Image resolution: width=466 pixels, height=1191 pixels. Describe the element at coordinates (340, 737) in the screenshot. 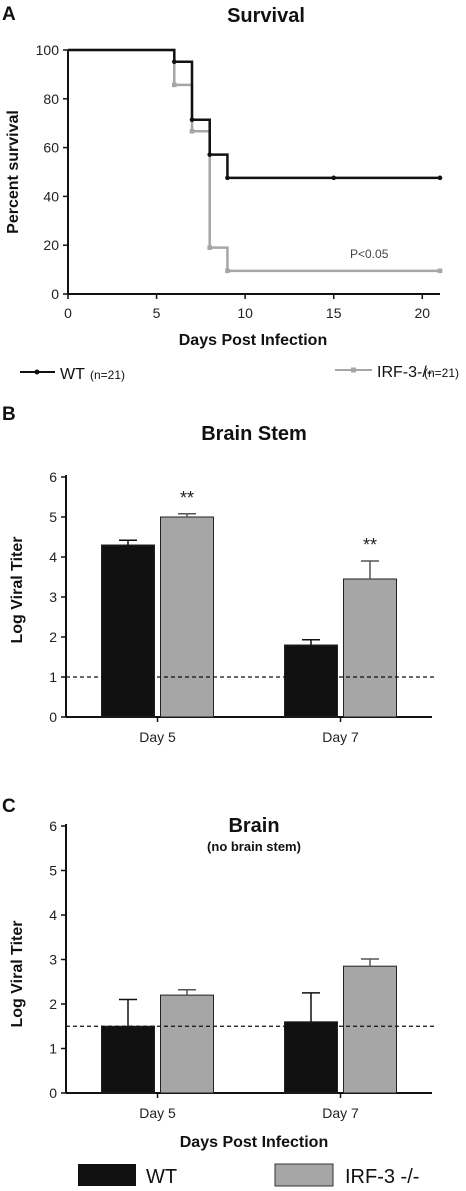

I see `panel-b-category-label: Day 7` at that location.